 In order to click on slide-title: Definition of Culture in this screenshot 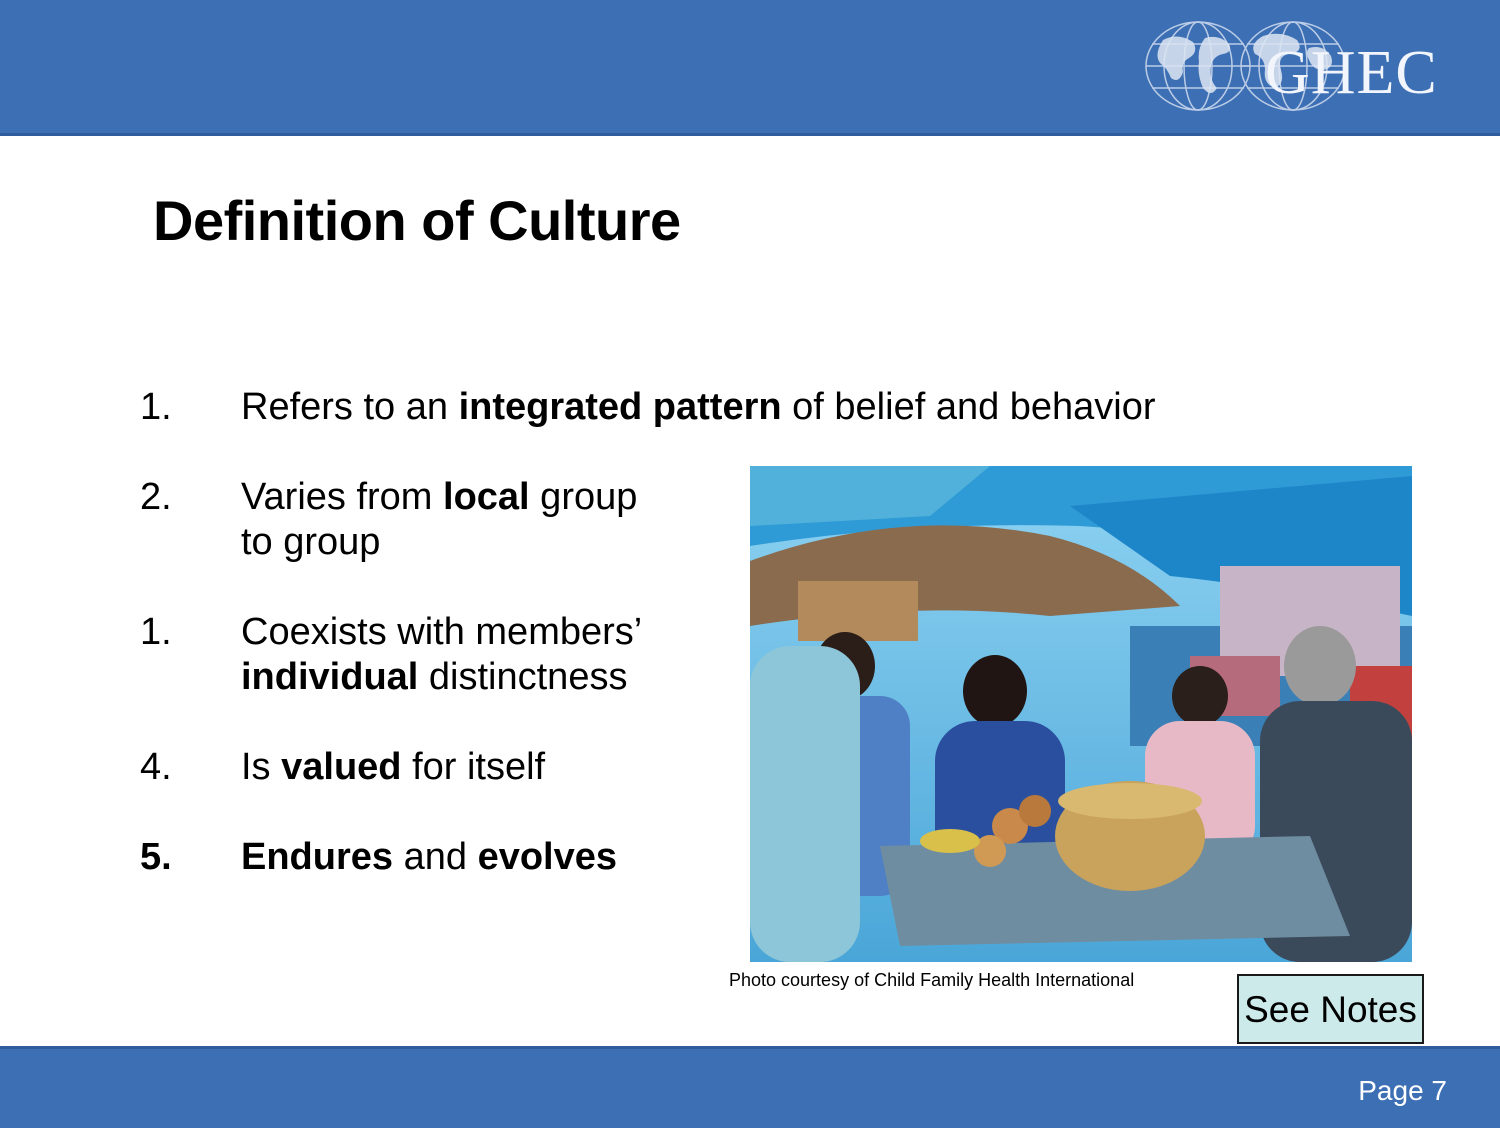, I will do `click(417, 220)`.